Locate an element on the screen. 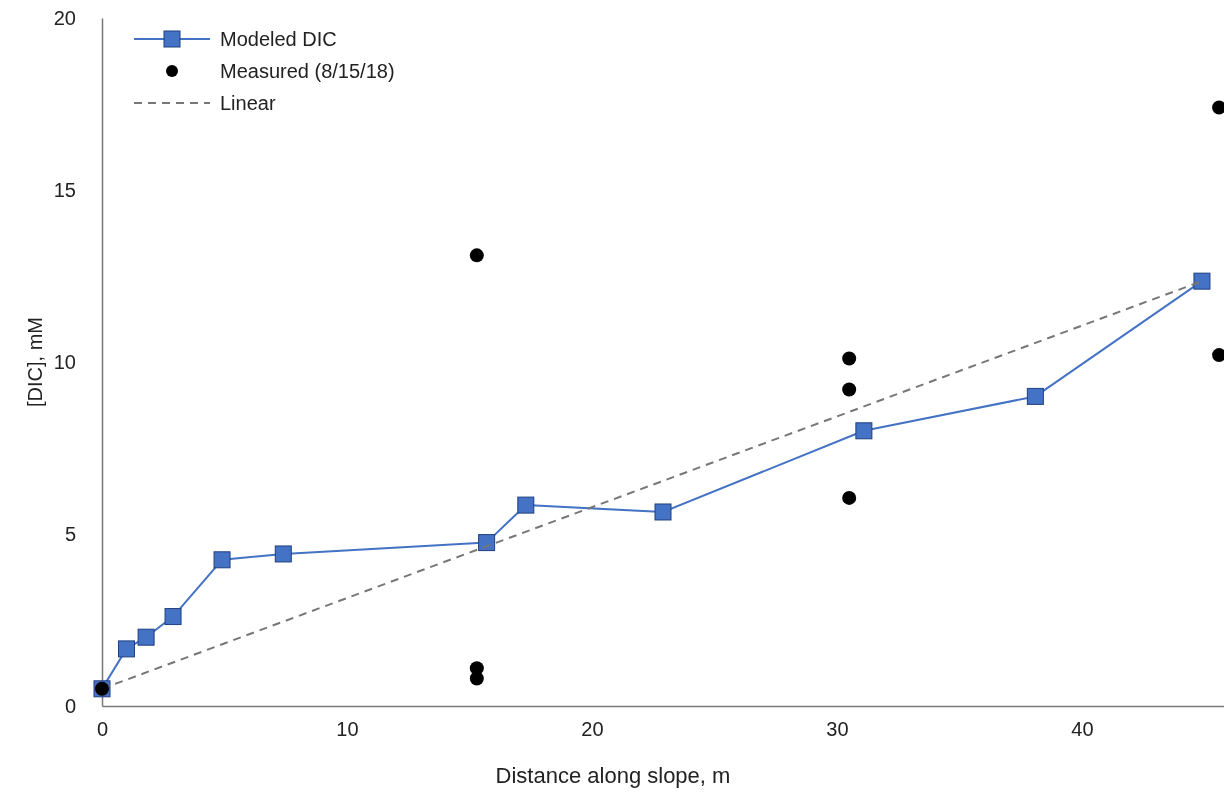  x-tick-label: 20 is located at coordinates (592, 729).